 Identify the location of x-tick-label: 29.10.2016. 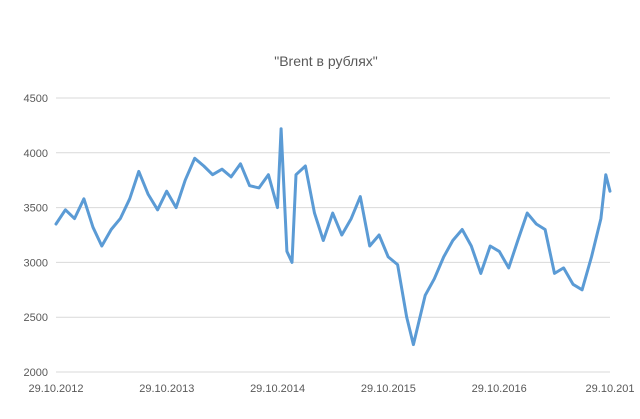
(499, 389).